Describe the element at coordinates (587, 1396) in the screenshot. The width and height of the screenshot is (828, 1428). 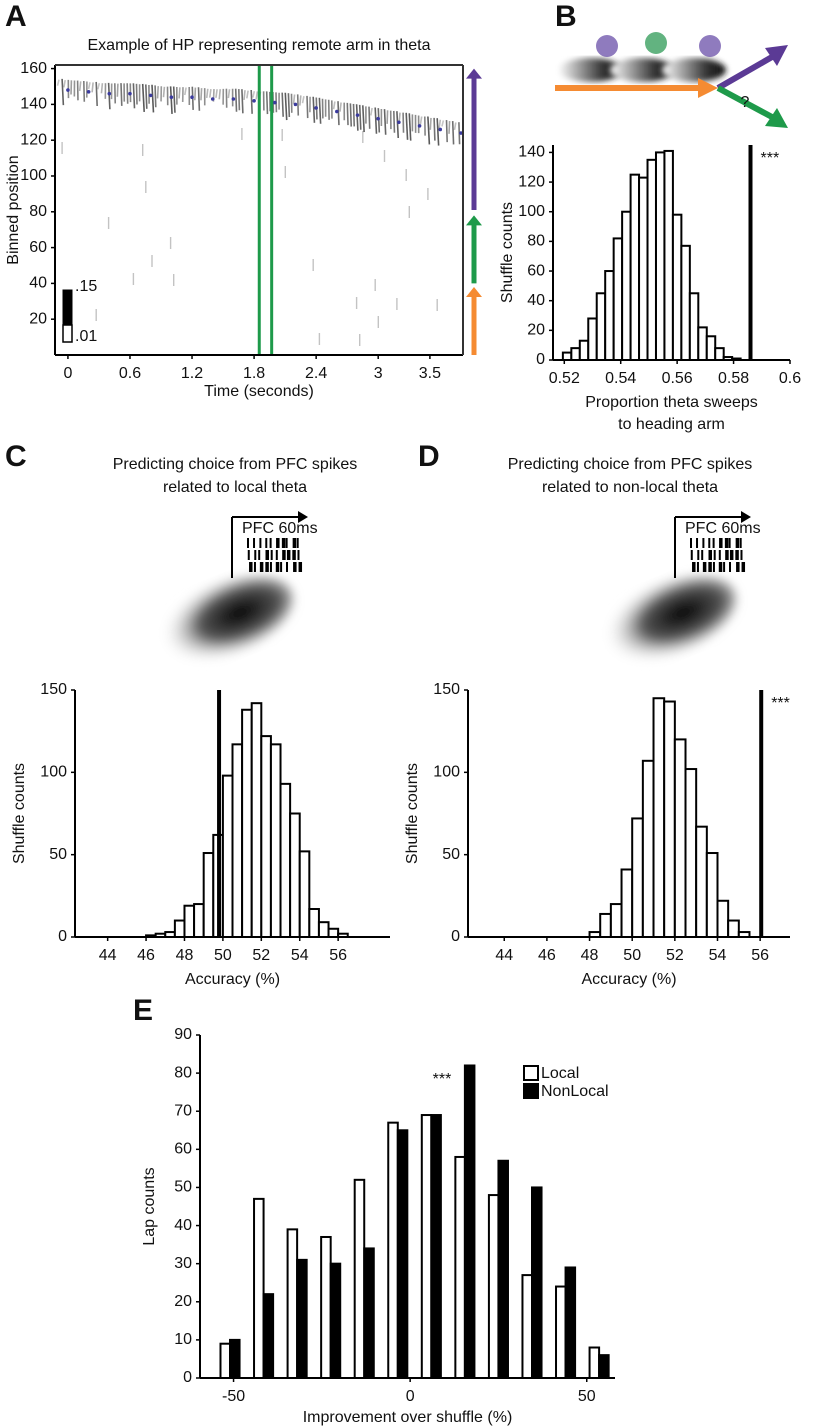
I see `x-tick-label: 50` at that location.